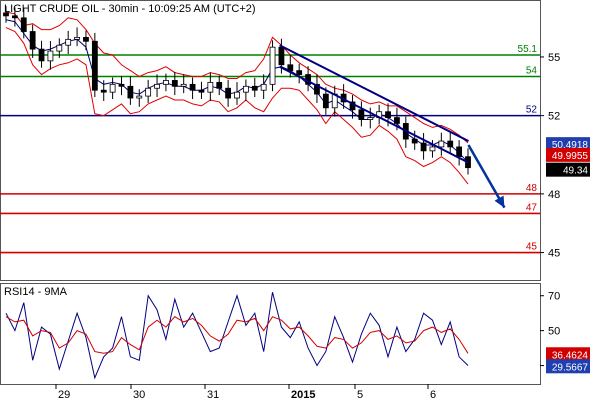  What do you see at coordinates (245, 392) in the screenshot?
I see `x-axis: 29 30 31 2015 5 6` at bounding box center [245, 392].